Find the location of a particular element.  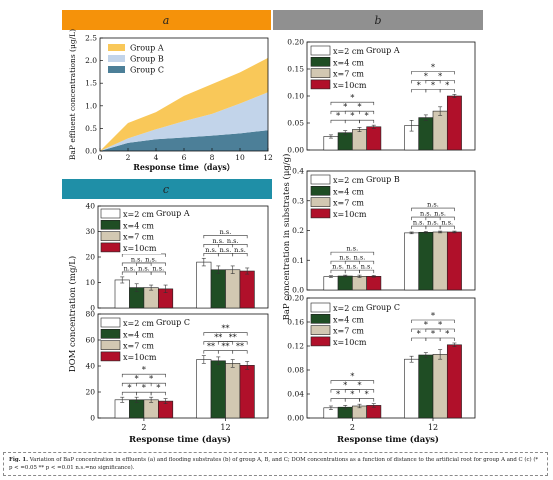

panel-c-y-axis-label: DOM concentration (mg/L) is located at coordinates (72, 314).